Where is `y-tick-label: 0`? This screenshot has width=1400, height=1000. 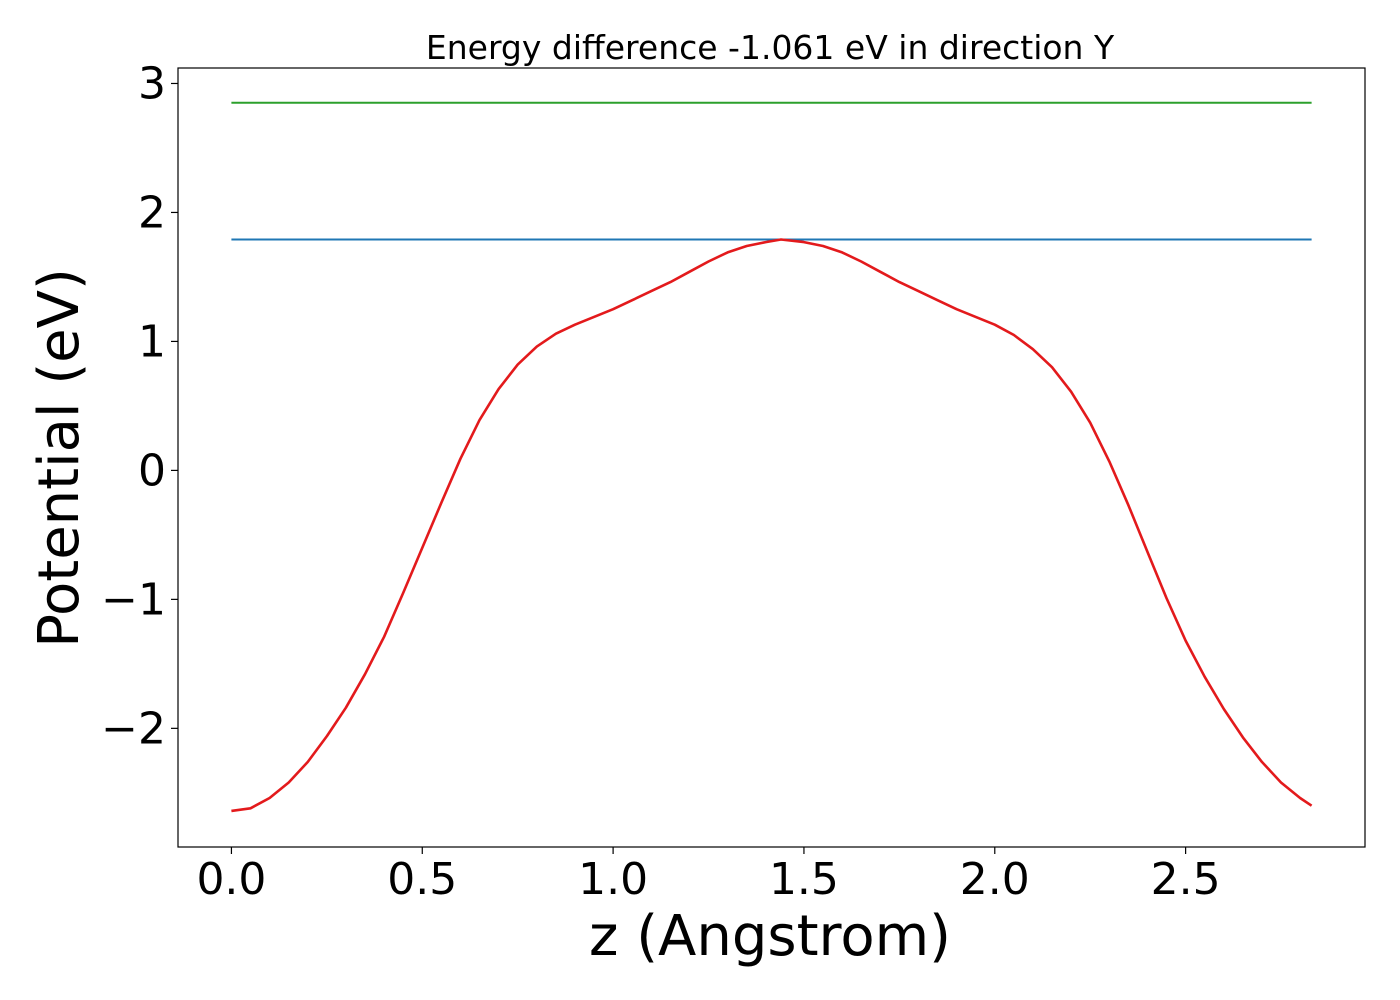 y-tick-label: 0 is located at coordinates (152, 470).